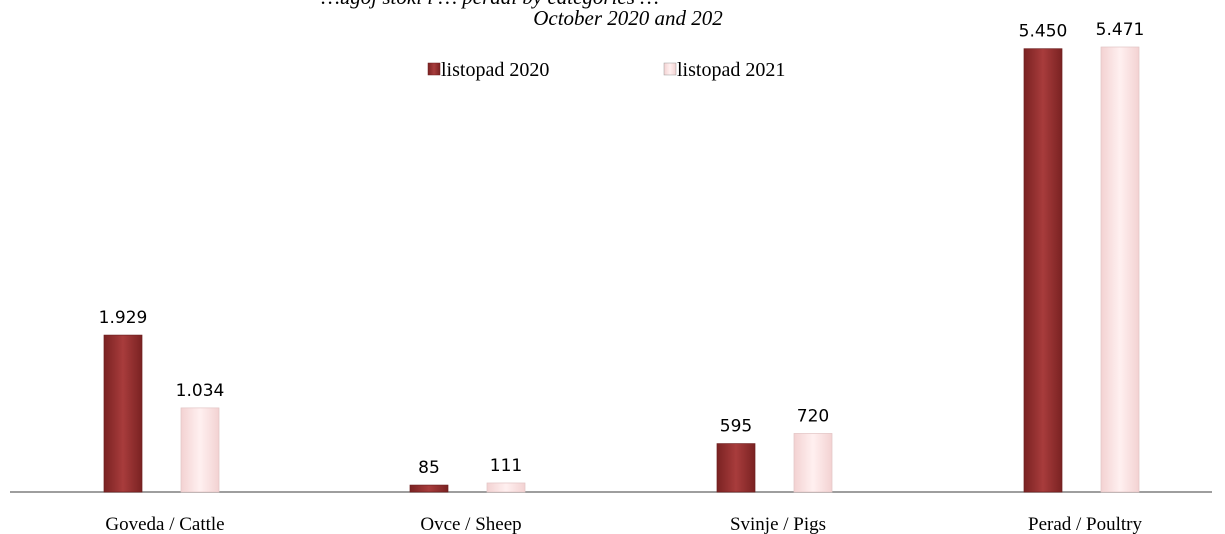  Describe the element at coordinates (778, 524) in the screenshot. I see `category-label-2: Svinje / Pigs` at that location.